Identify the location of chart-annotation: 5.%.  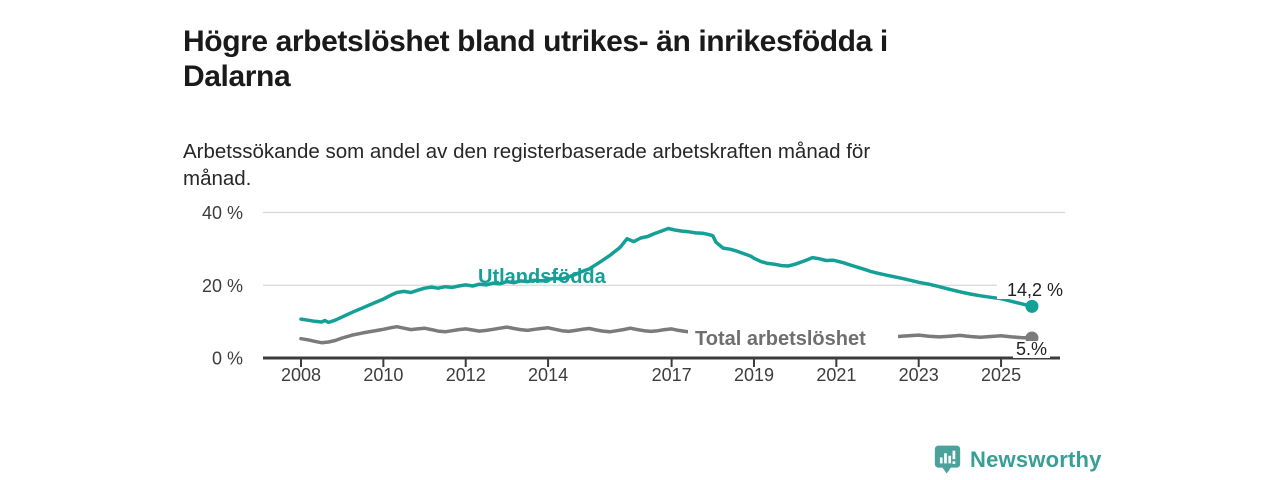
(1031, 349).